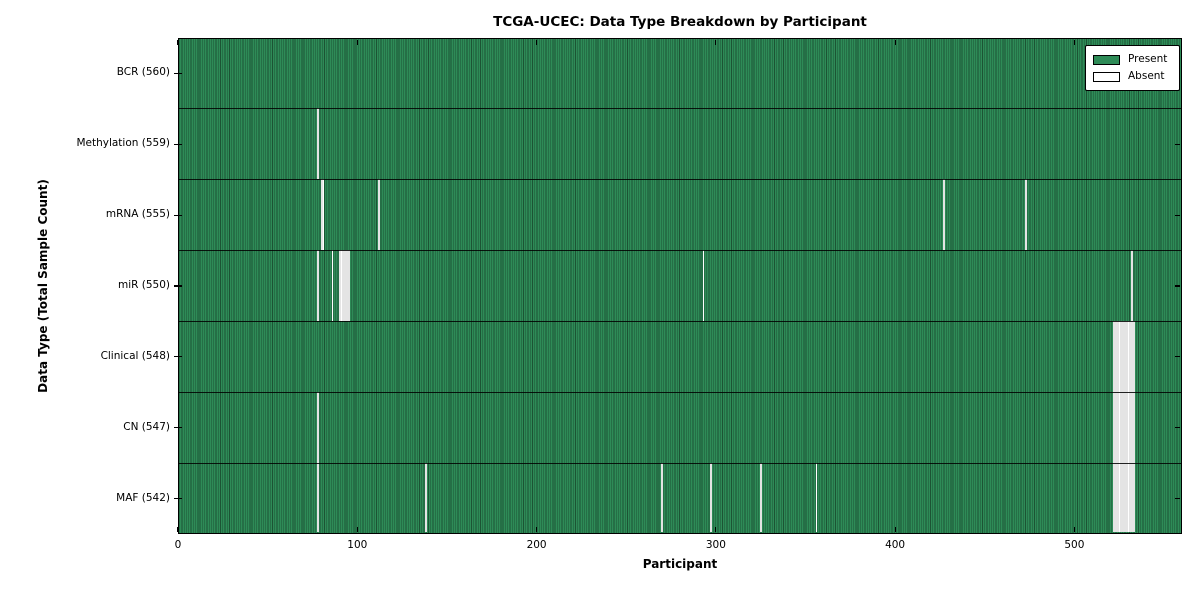  I want to click on x-axis-label: Participant, so click(680, 564).